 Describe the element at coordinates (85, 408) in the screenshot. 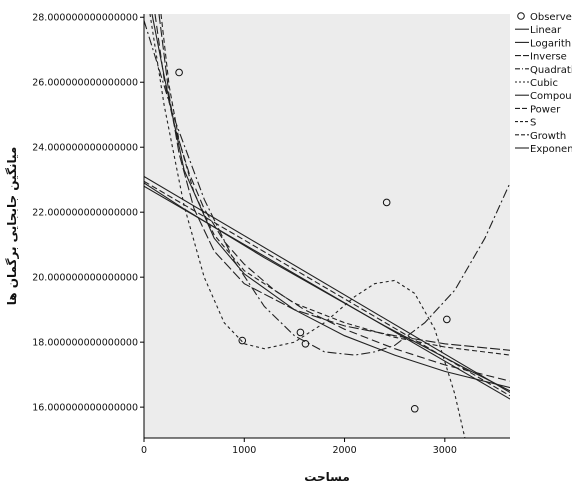

I see `y-tick-label: 16.000000000000000` at that location.